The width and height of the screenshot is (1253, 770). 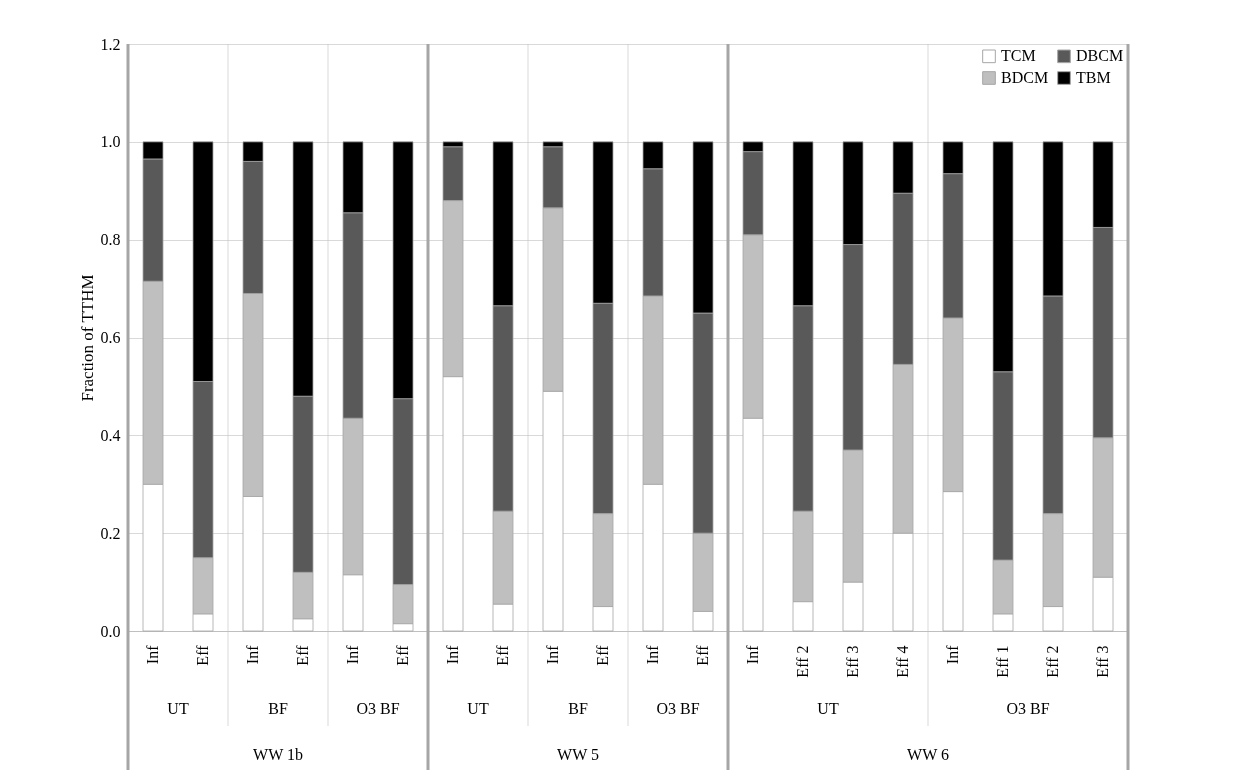 What do you see at coordinates (110, 435) in the screenshot?
I see `y-tick-label: 0.4` at bounding box center [110, 435].